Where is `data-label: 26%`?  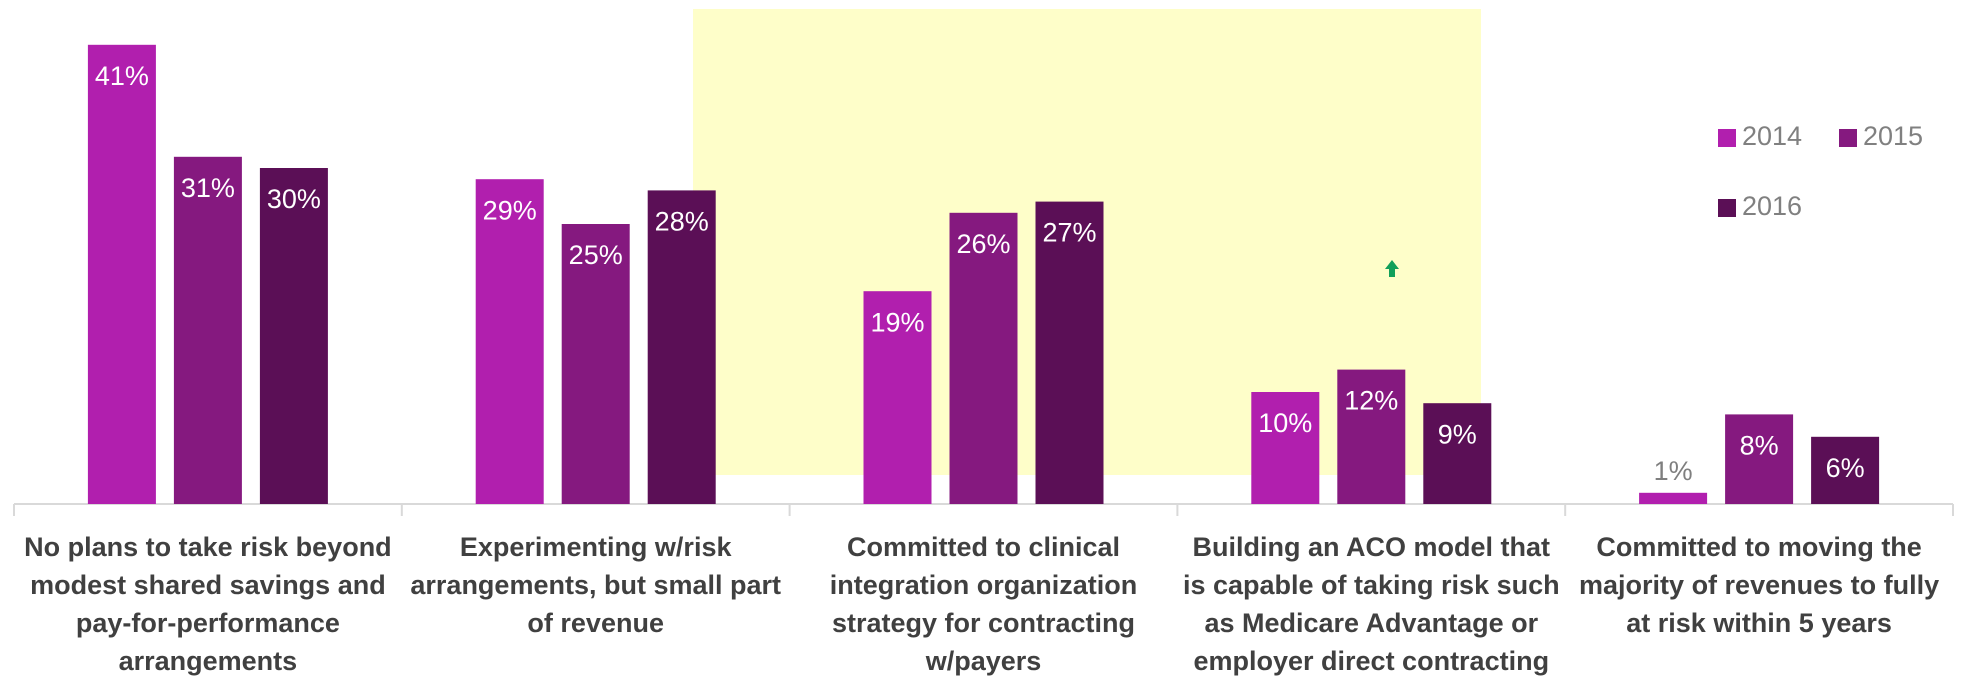 data-label: 26% is located at coordinates (983, 244).